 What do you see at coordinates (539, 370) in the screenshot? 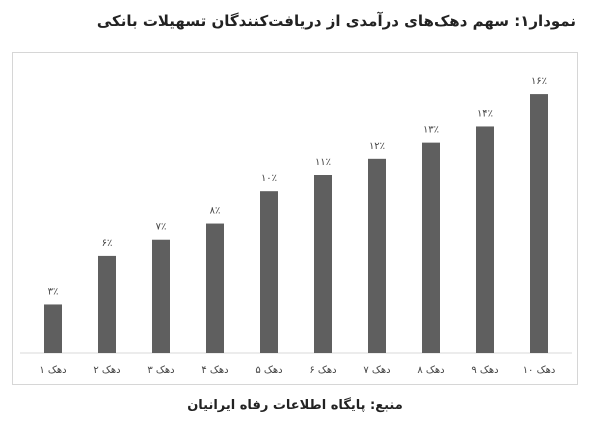
I see `category-label-10: دهک ۱۰` at bounding box center [539, 370].